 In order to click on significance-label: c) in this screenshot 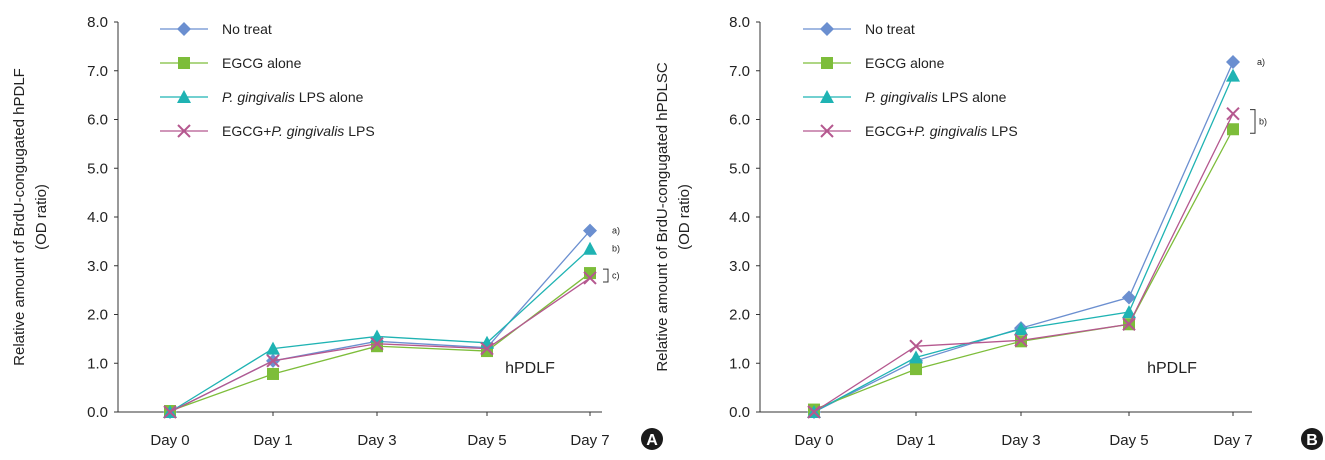, I will do `click(616, 276)`.